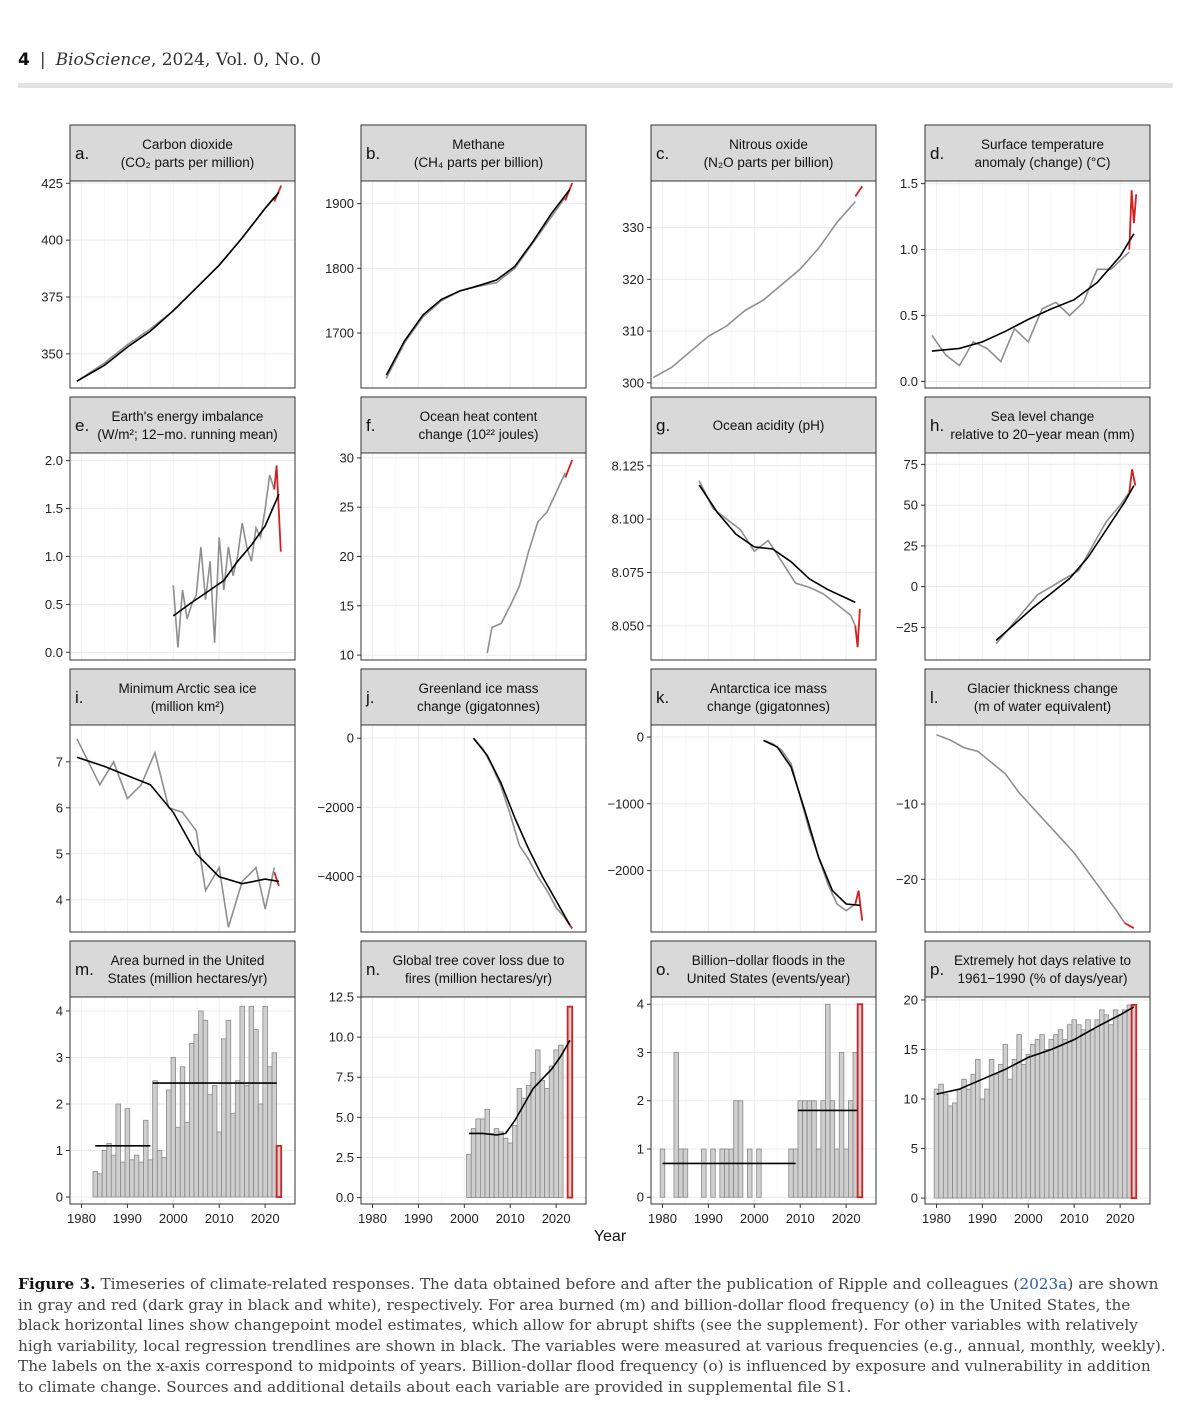 The width and height of the screenshot is (1187, 1410). I want to click on panel-c-grid, so click(763, 284).